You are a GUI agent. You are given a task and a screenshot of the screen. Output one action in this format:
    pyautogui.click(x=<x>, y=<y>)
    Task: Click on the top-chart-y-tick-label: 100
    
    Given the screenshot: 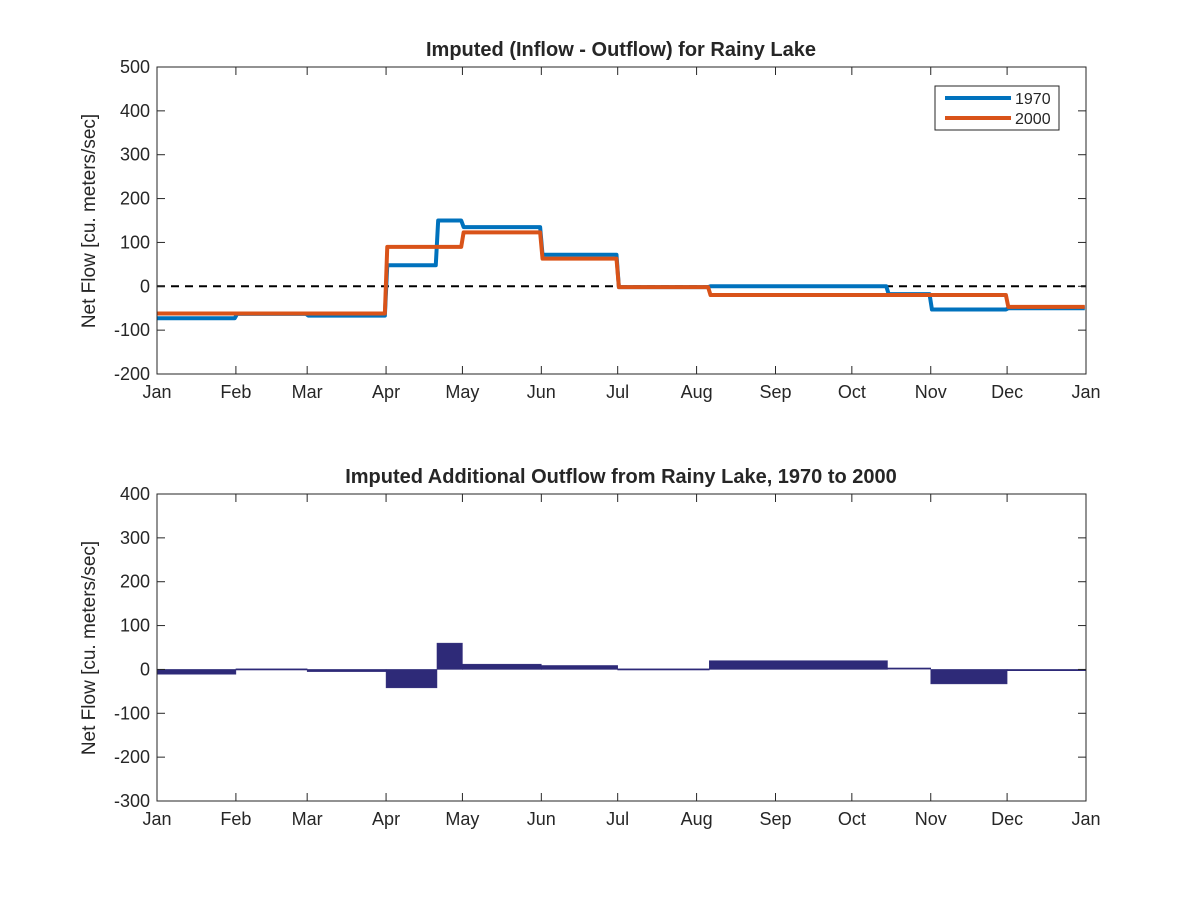 What is the action you would take?
    pyautogui.click(x=135, y=242)
    